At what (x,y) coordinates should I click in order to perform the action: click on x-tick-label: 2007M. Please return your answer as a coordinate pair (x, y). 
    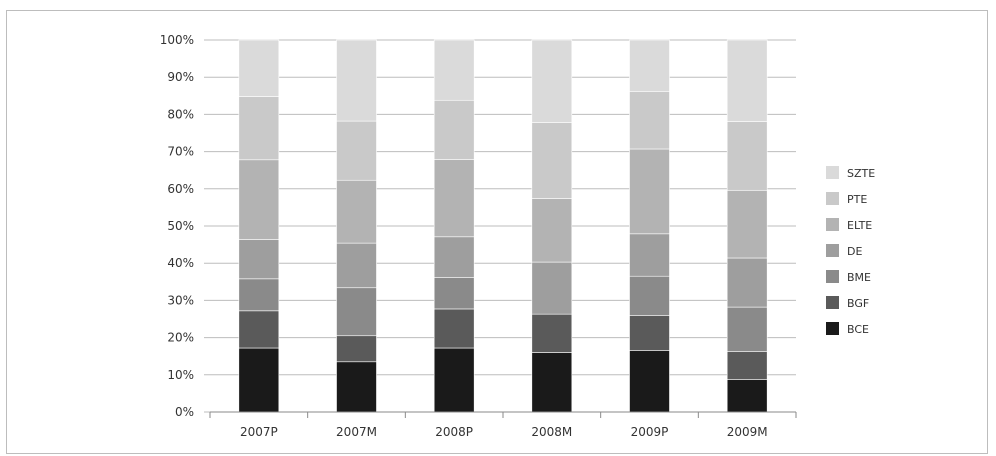
    Looking at the image, I should click on (356, 432).